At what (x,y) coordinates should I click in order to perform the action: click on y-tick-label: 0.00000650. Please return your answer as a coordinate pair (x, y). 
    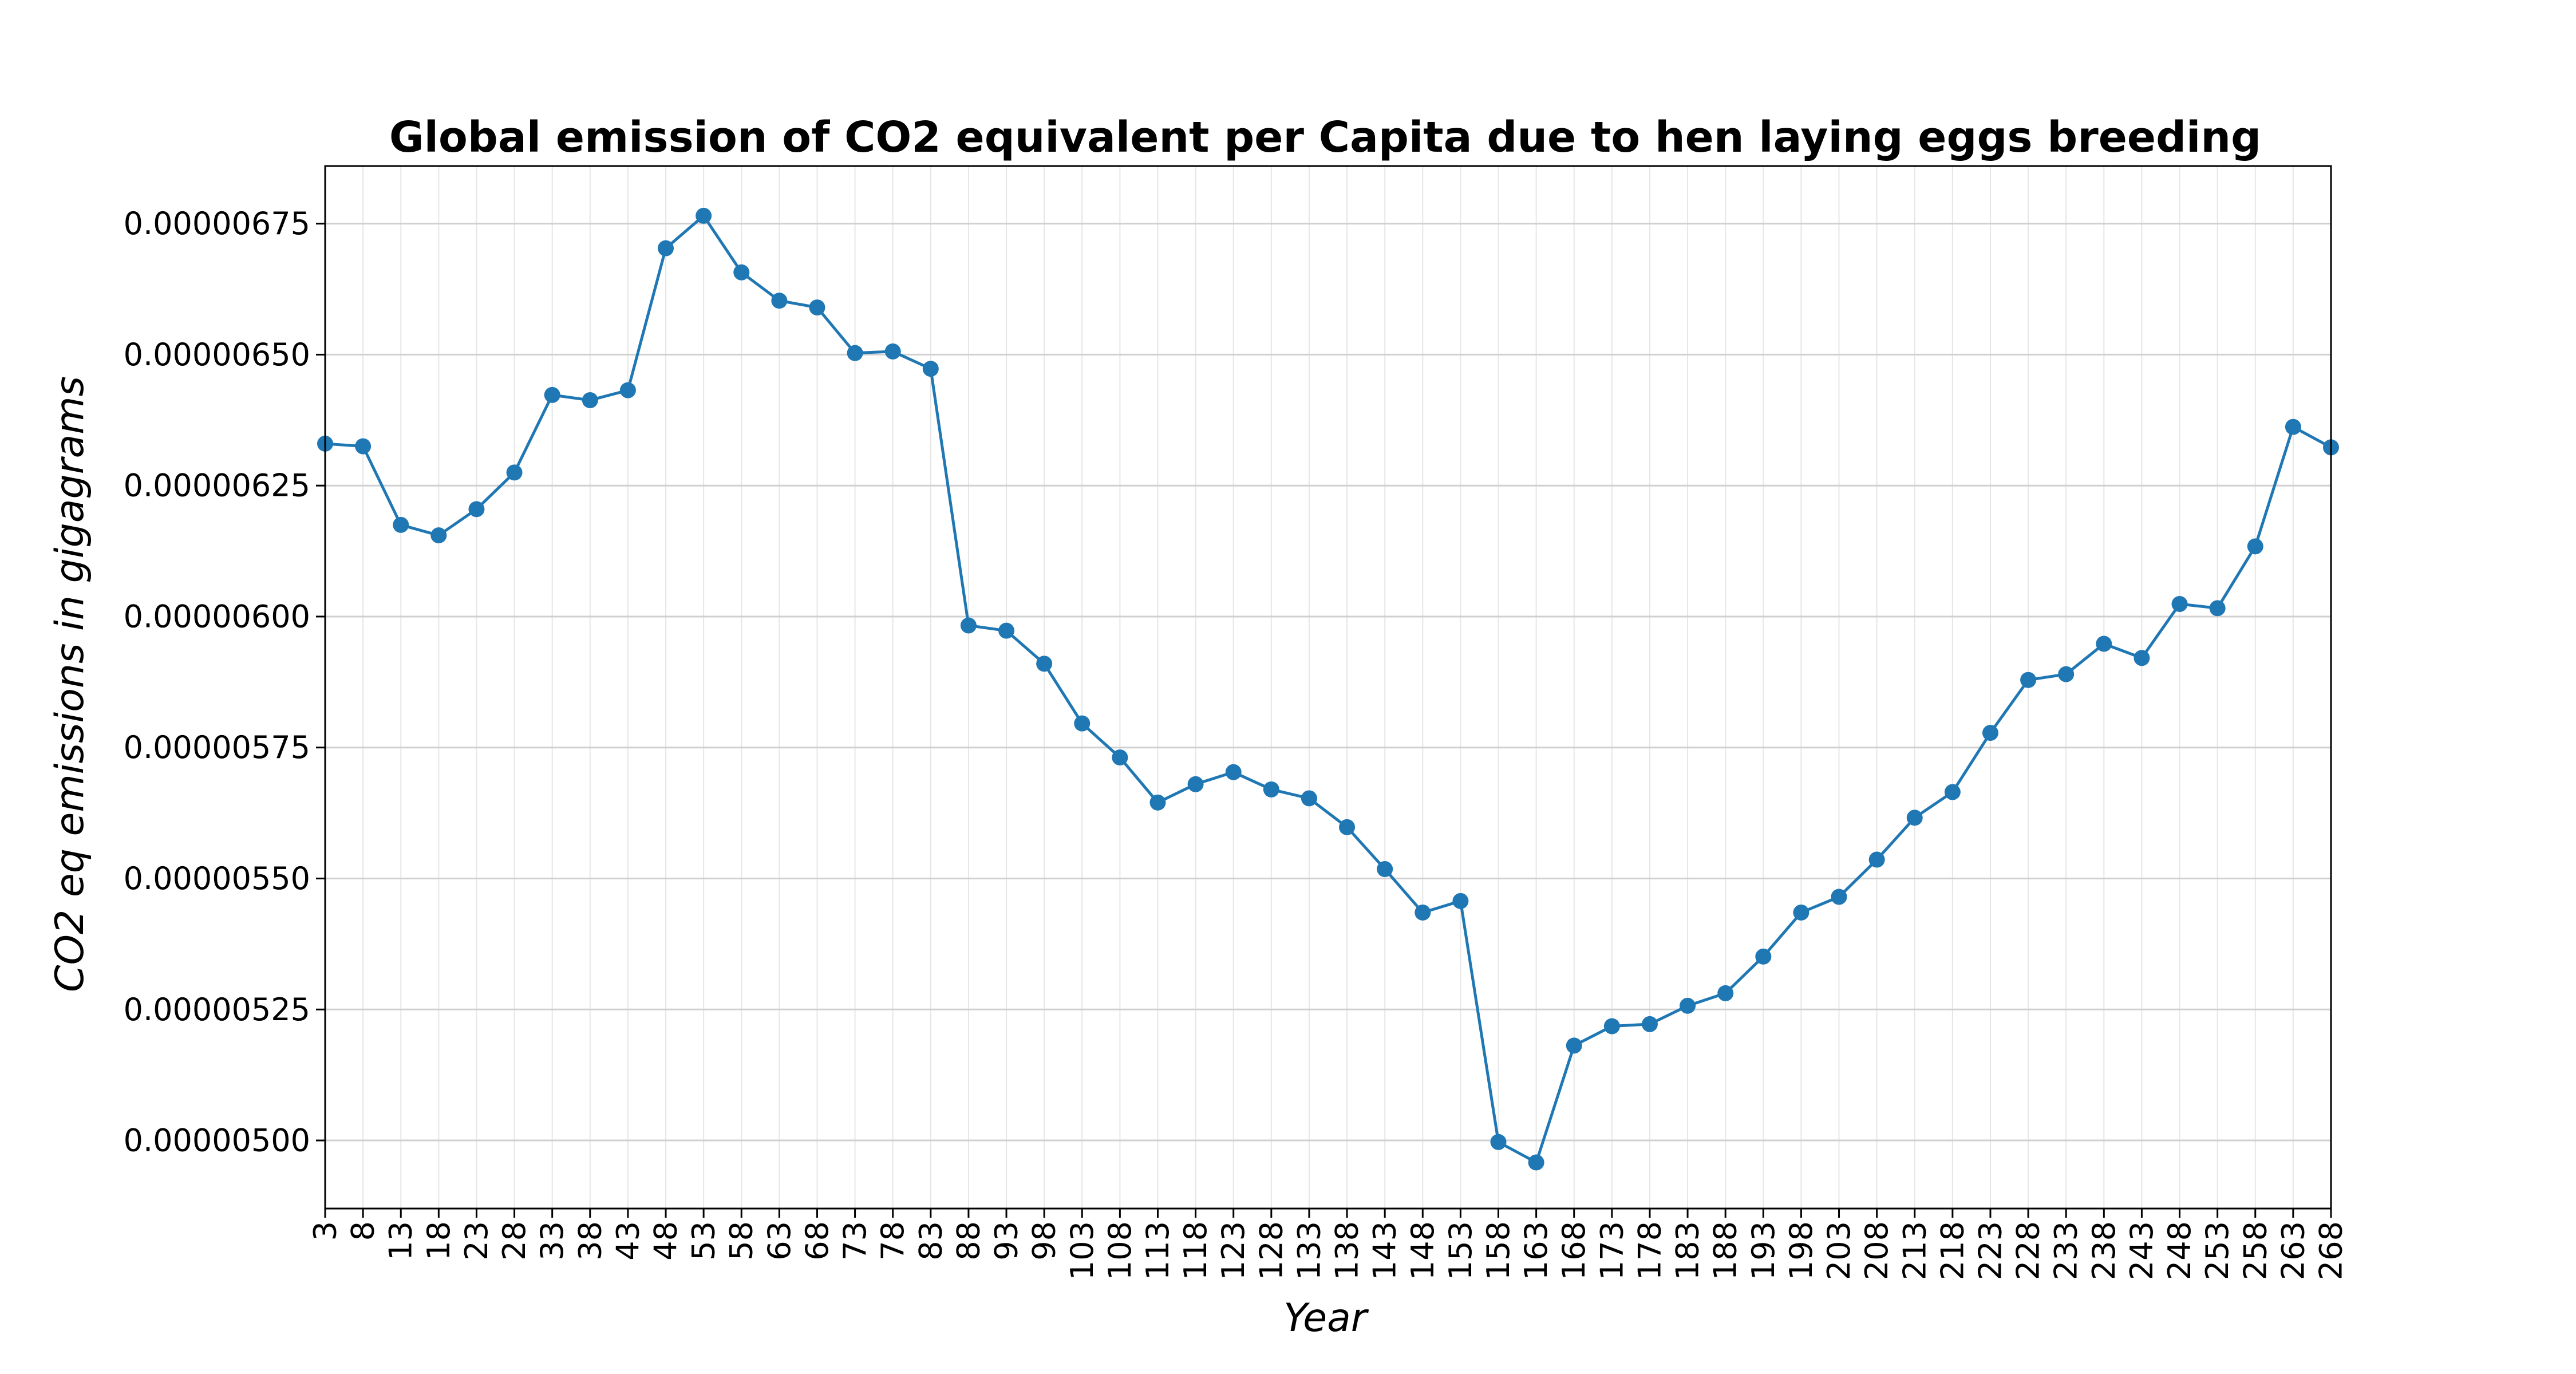
    Looking at the image, I should click on (217, 355).